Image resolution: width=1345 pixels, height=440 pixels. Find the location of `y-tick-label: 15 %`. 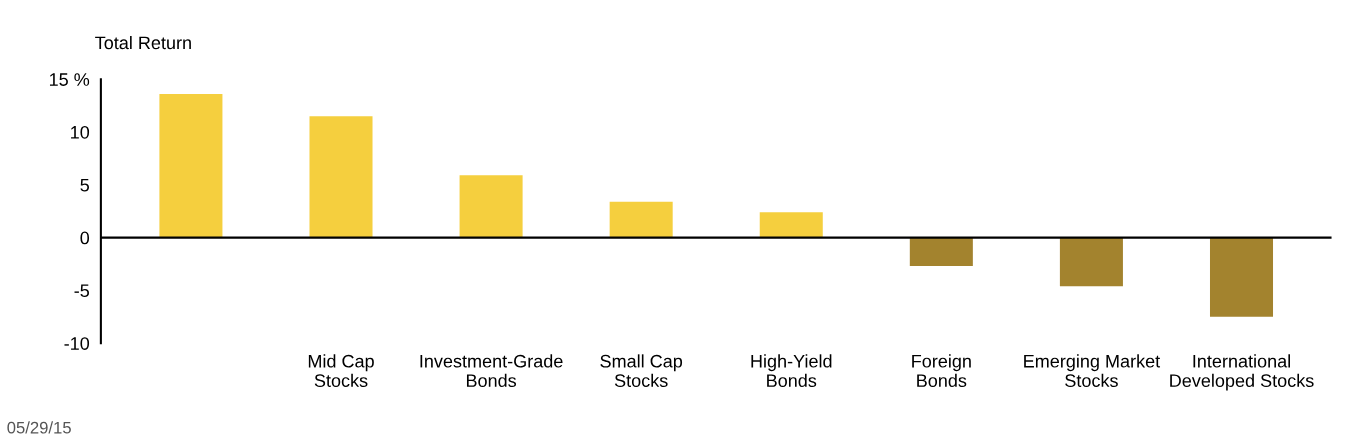

y-tick-label: 15 % is located at coordinates (69, 79).